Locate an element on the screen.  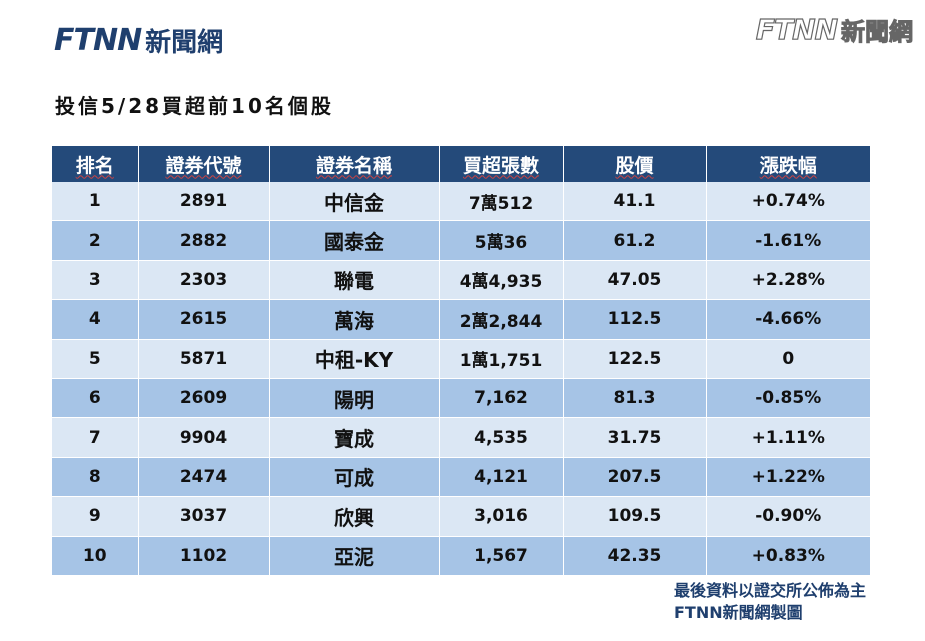
code-cell: 2474 is located at coordinates (204, 477).